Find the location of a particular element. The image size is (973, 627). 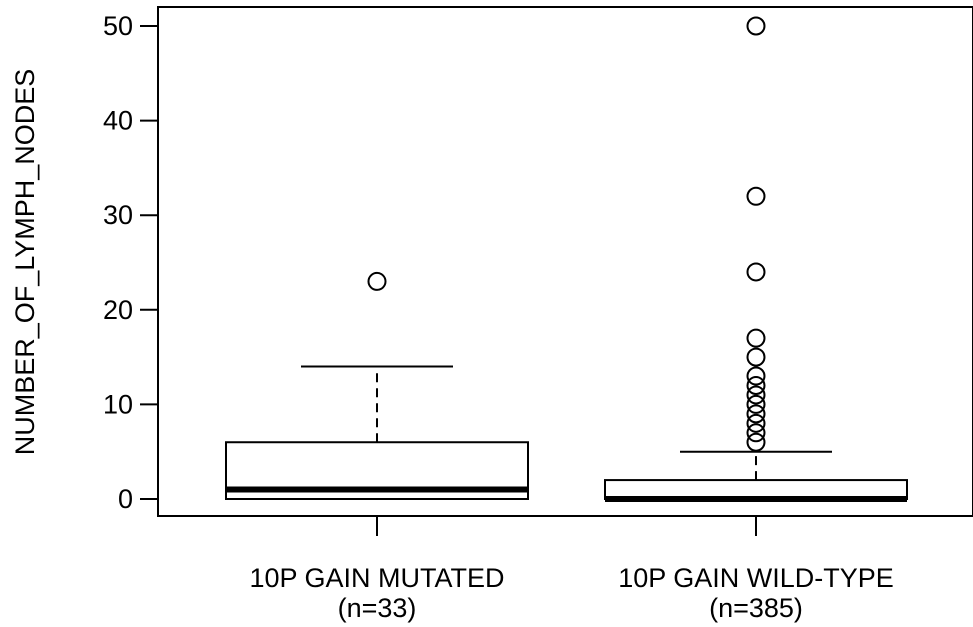

x-tick-label: 10P GAIN MUTATED is located at coordinates (376, 578).